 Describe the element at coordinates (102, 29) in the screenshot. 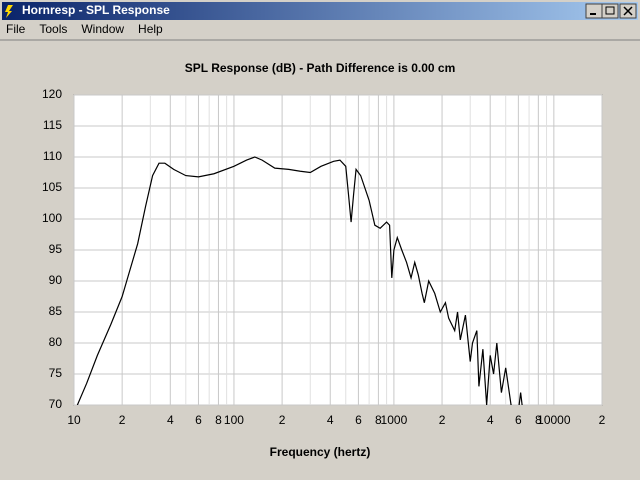

I see `menu-item: Window` at that location.